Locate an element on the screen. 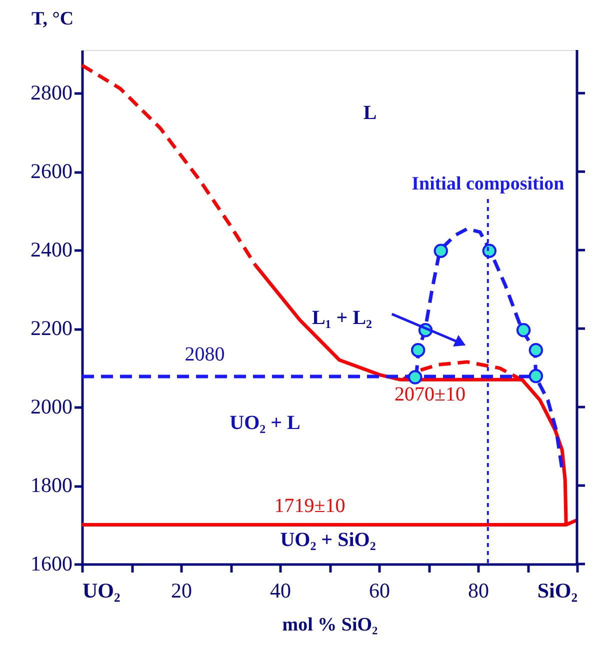 The width and height of the screenshot is (601, 646). annotation: 2070±10 is located at coordinates (430, 395).